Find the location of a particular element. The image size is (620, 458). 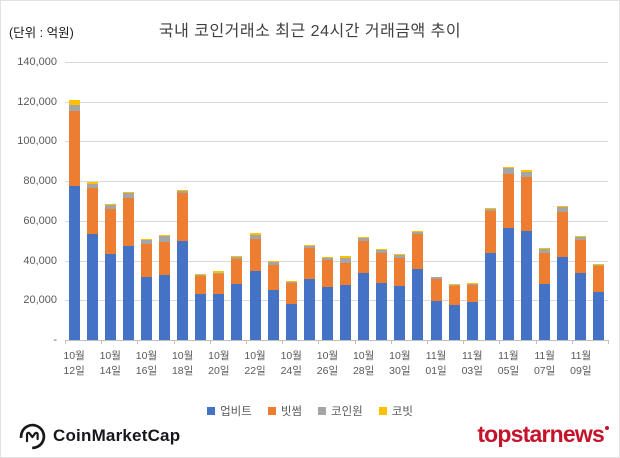

legend-label: 업비트 is located at coordinates (236, 412).